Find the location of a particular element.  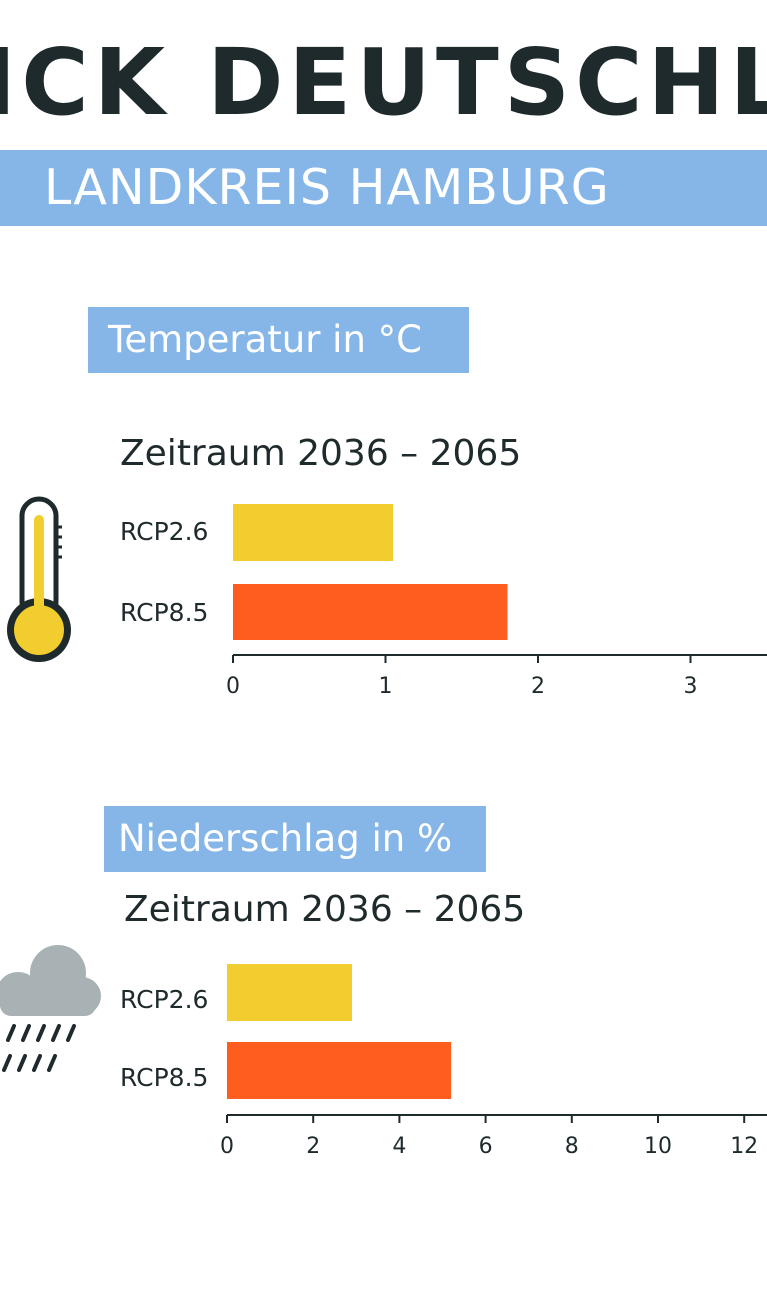

precipitation-tick-label: 10 is located at coordinates (658, 1146).